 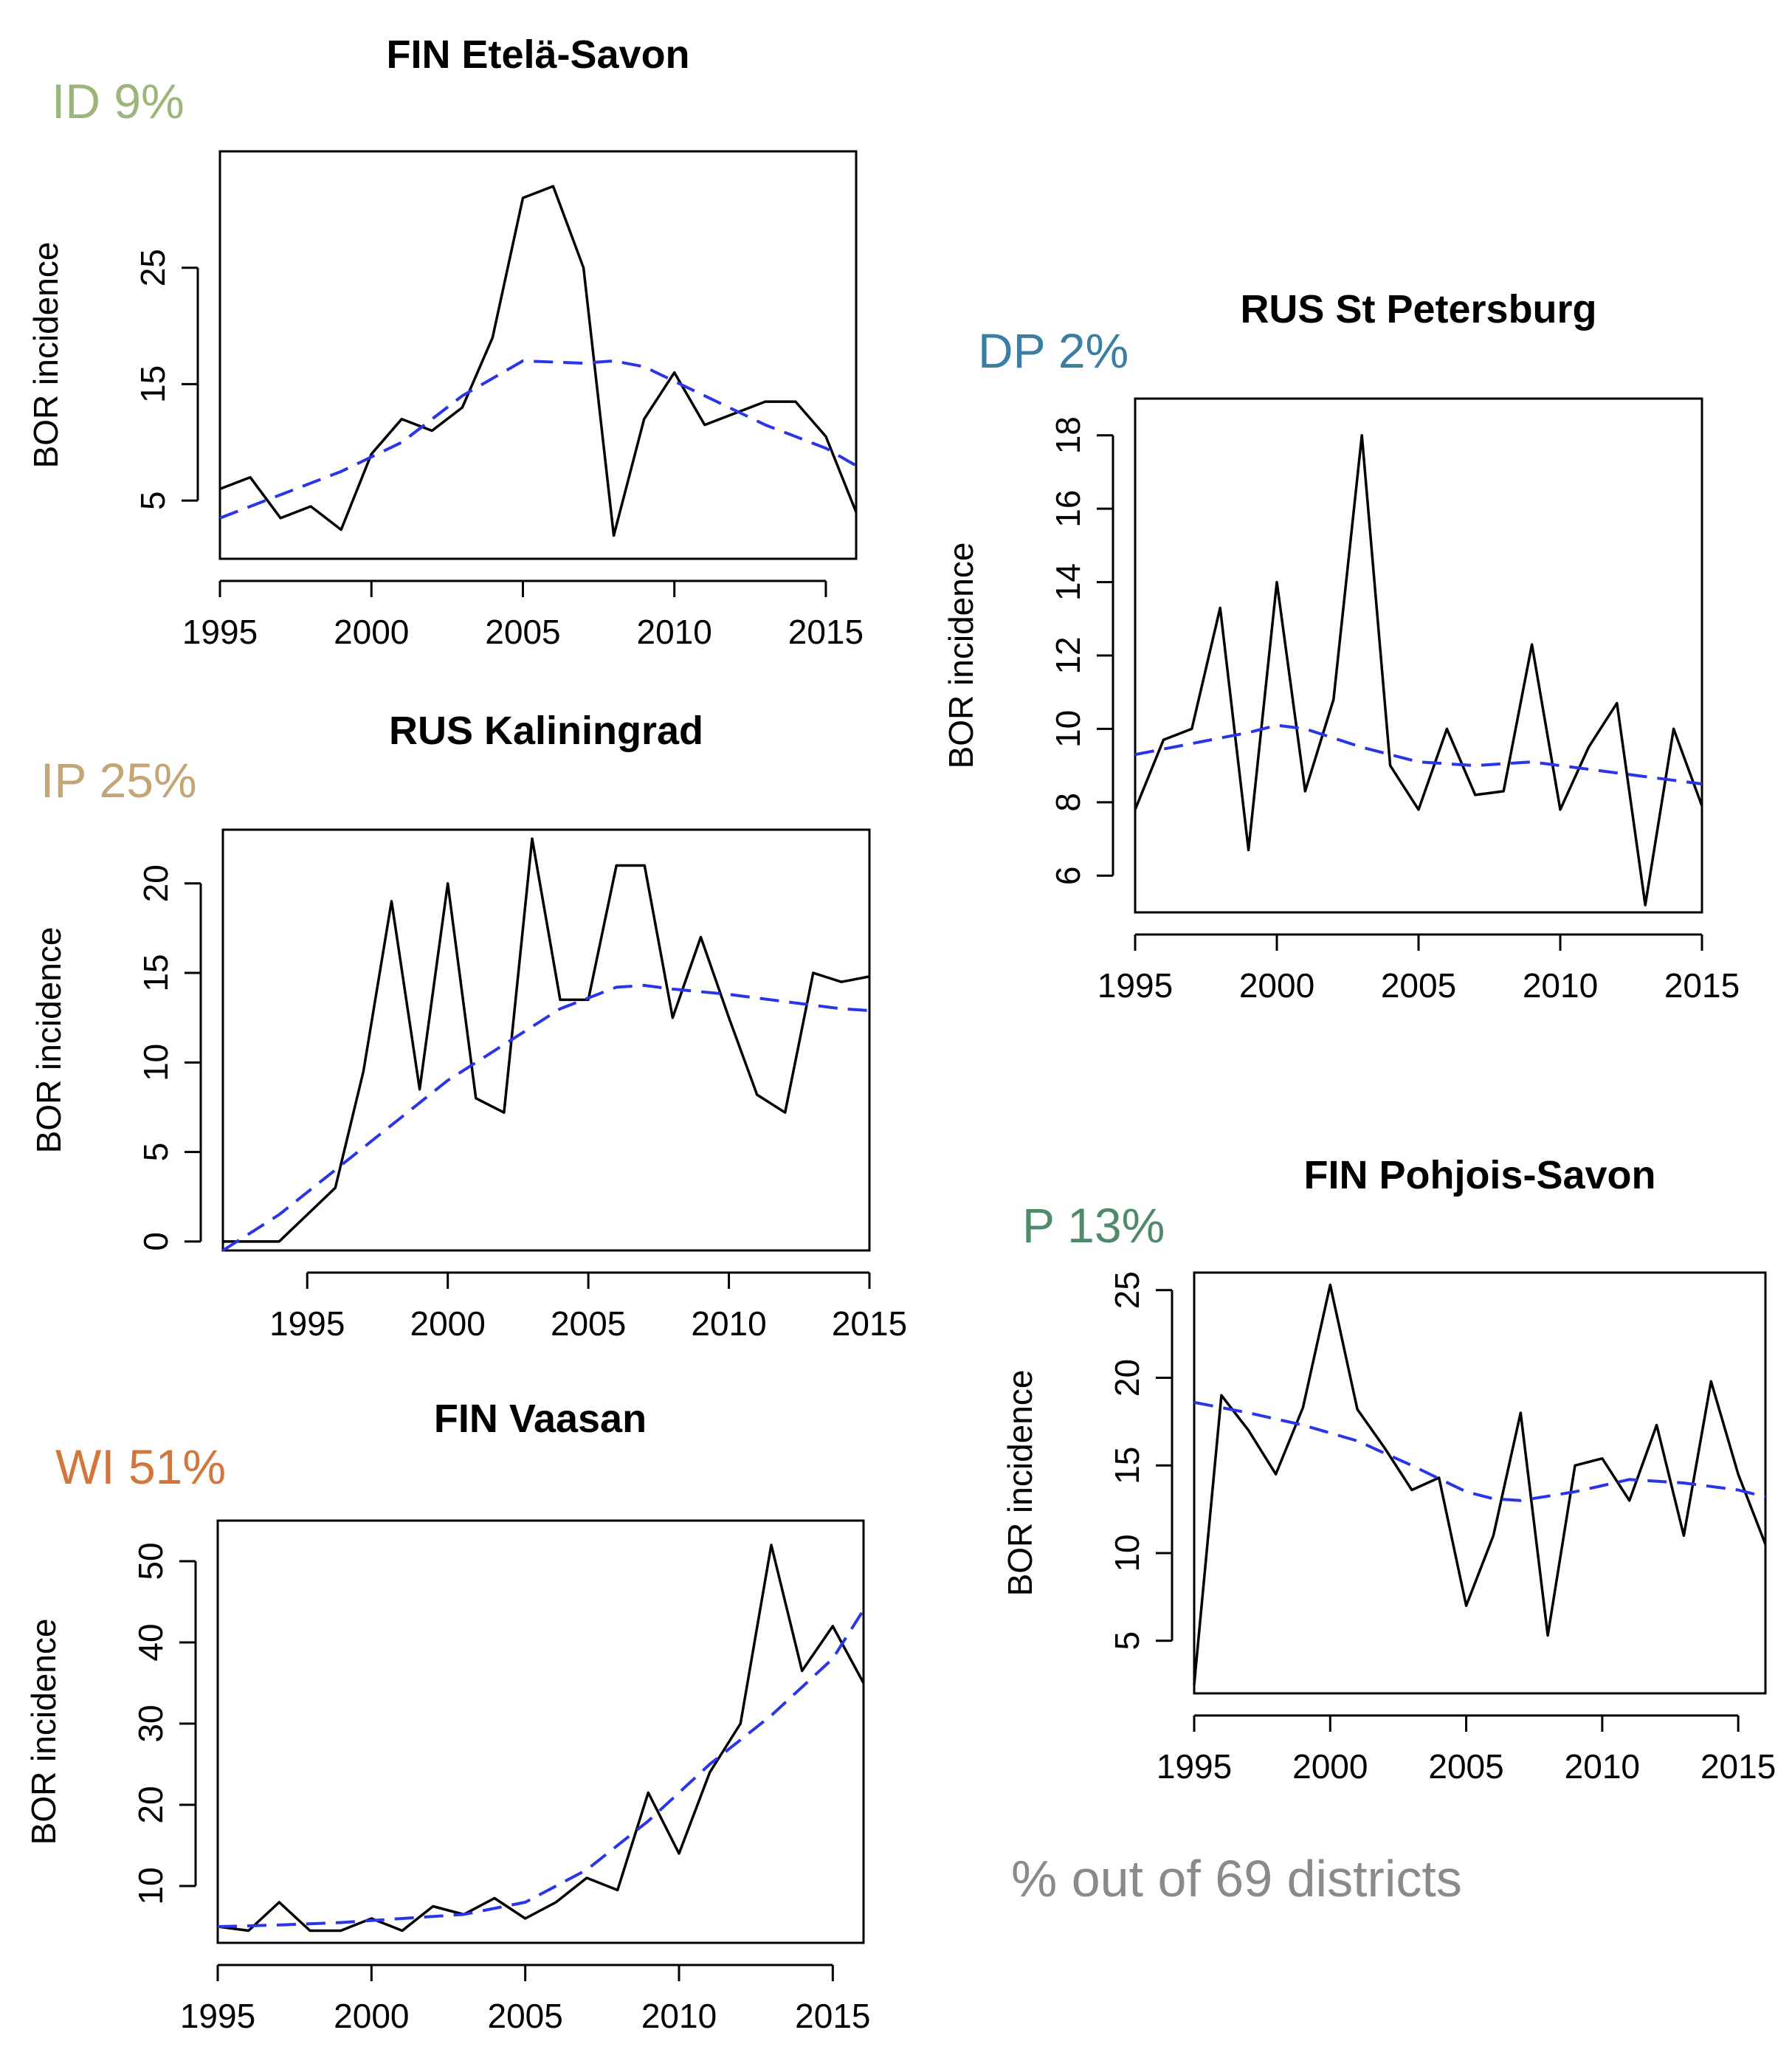 What do you see at coordinates (156, 972) in the screenshot?
I see `chart-2-y-tick-label: 15` at bounding box center [156, 972].